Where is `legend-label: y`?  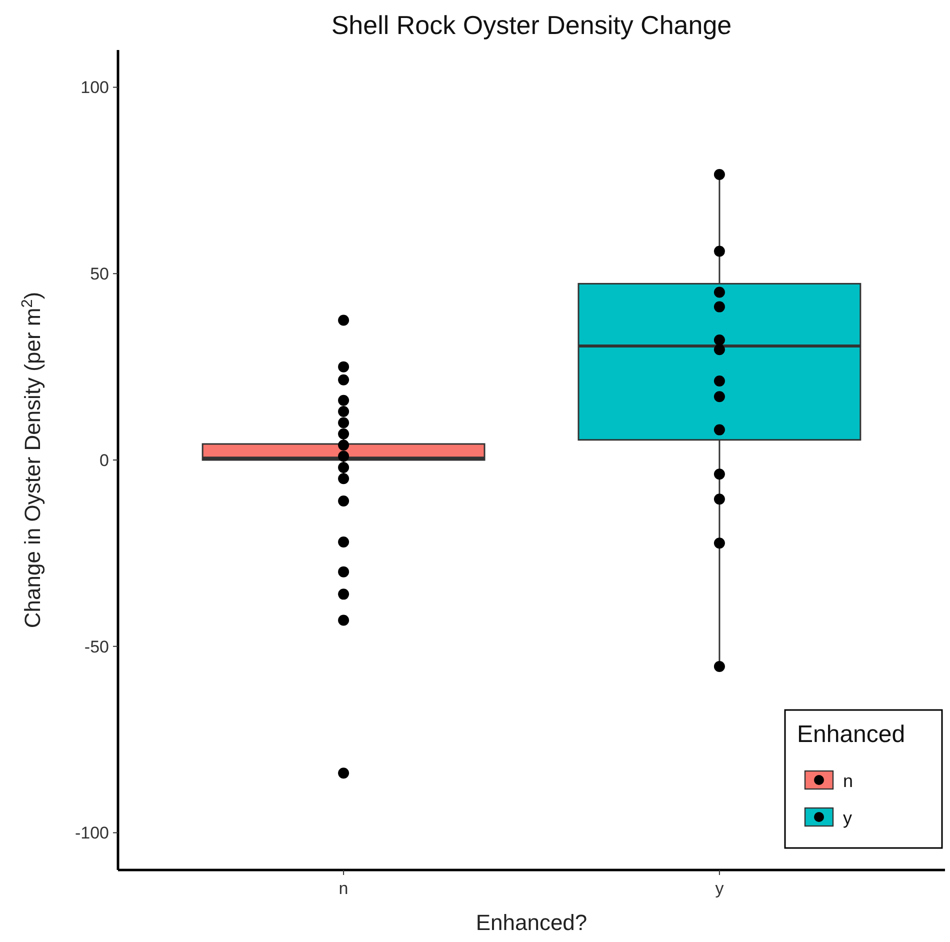
legend-label: y is located at coordinates (847, 818).